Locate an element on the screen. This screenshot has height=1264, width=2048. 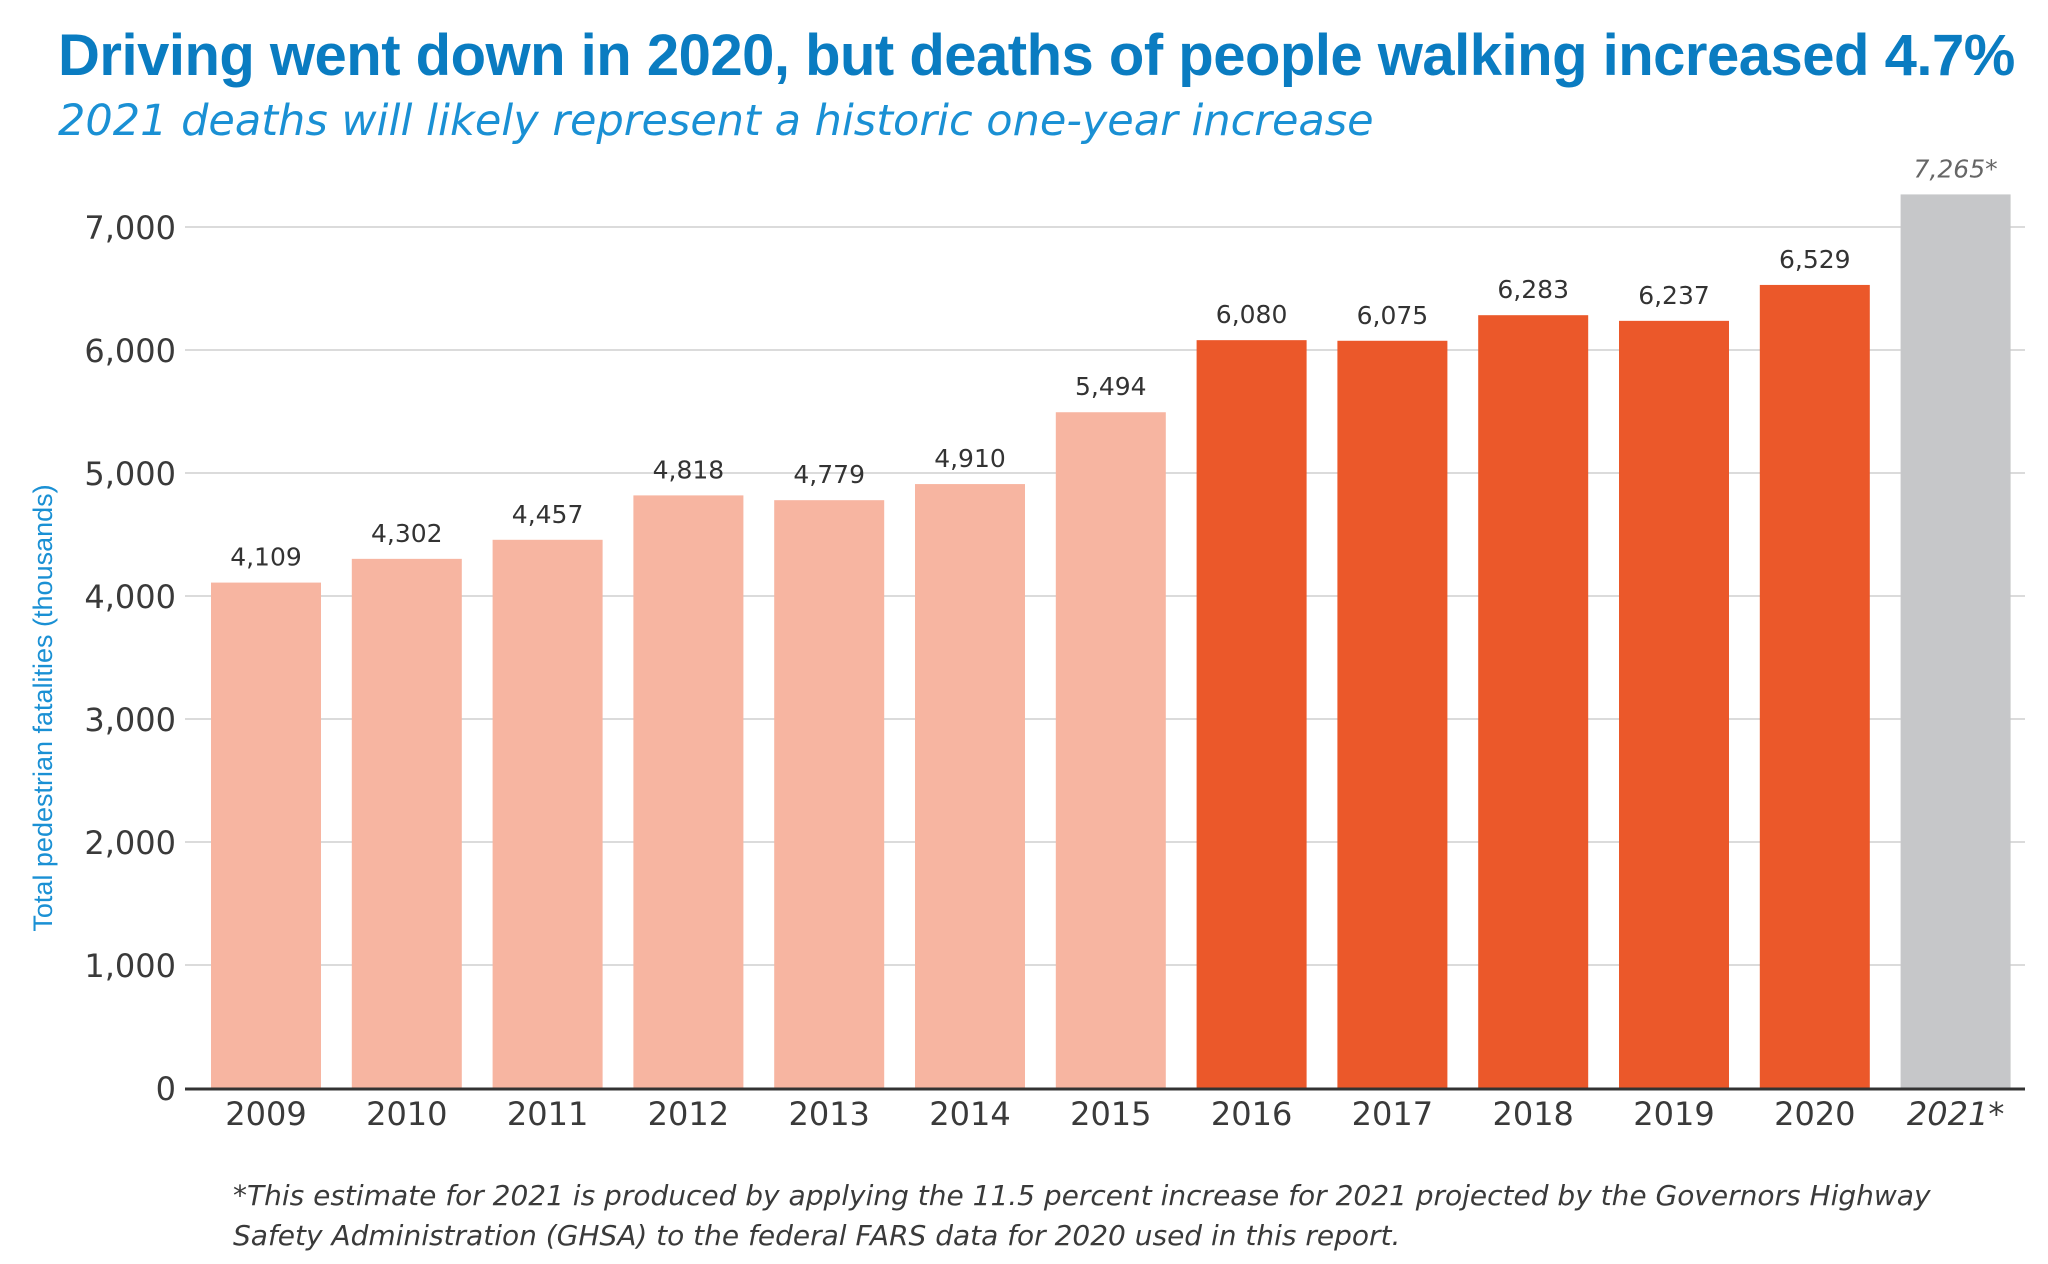
x-tick-label: 2012 is located at coordinates (688, 1114).